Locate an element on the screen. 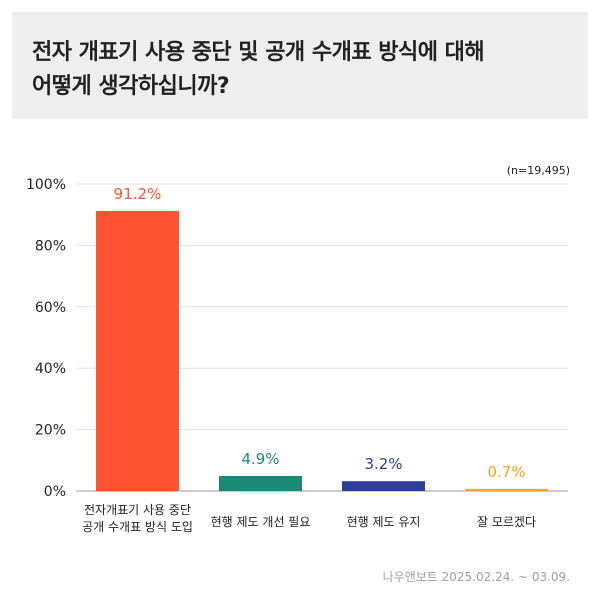 The width and height of the screenshot is (600, 600). y-tick-label: 80% is located at coordinates (50, 246).